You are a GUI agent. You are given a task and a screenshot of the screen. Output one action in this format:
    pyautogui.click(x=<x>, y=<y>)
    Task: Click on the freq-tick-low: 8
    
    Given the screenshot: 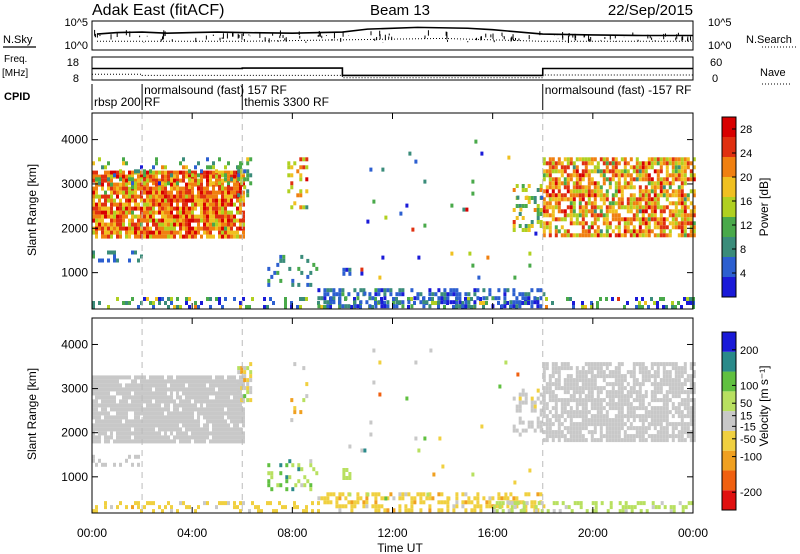 What is the action you would take?
    pyautogui.click(x=76, y=79)
    